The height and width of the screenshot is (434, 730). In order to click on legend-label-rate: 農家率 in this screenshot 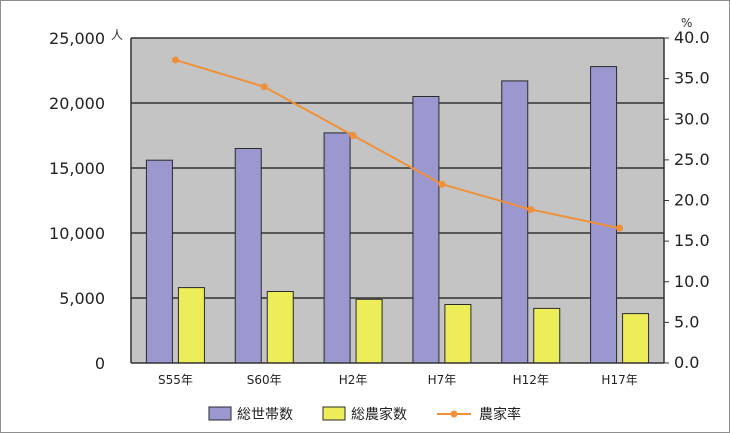, I will do `click(500, 414)`.